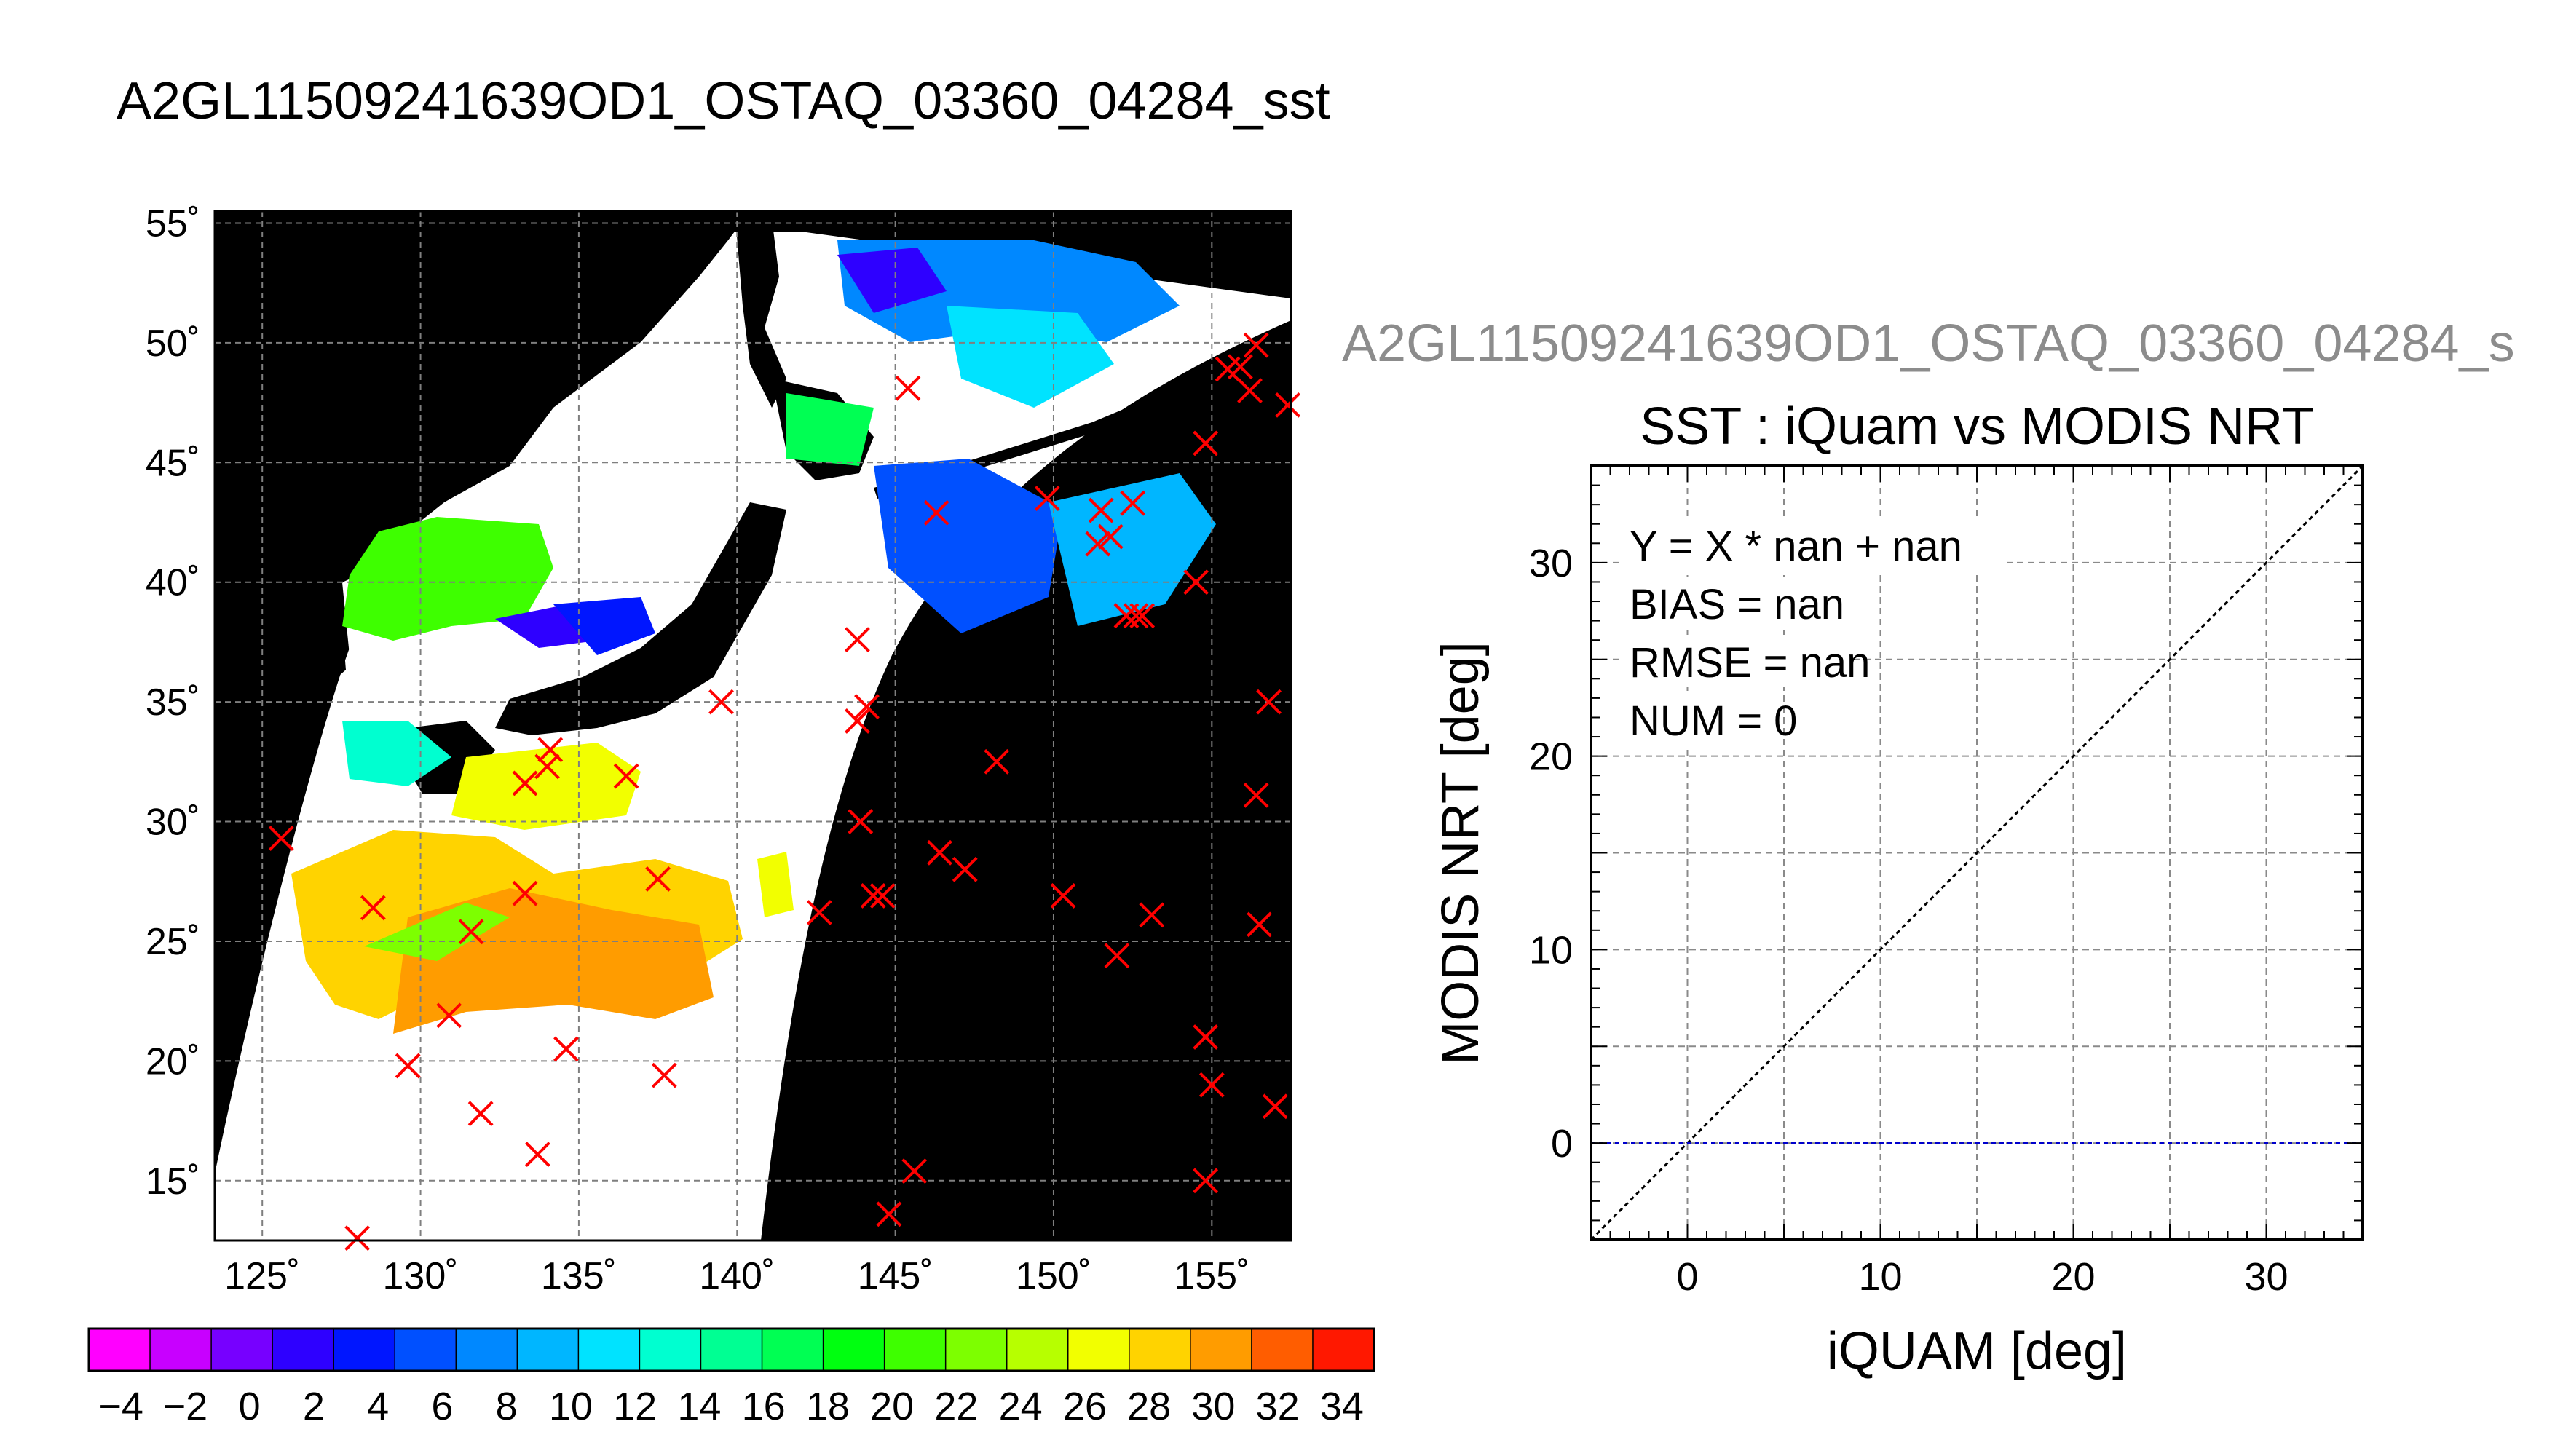  What do you see at coordinates (1796, 546) in the screenshot?
I see `stats-line: Y = X * nan + nan` at bounding box center [1796, 546].